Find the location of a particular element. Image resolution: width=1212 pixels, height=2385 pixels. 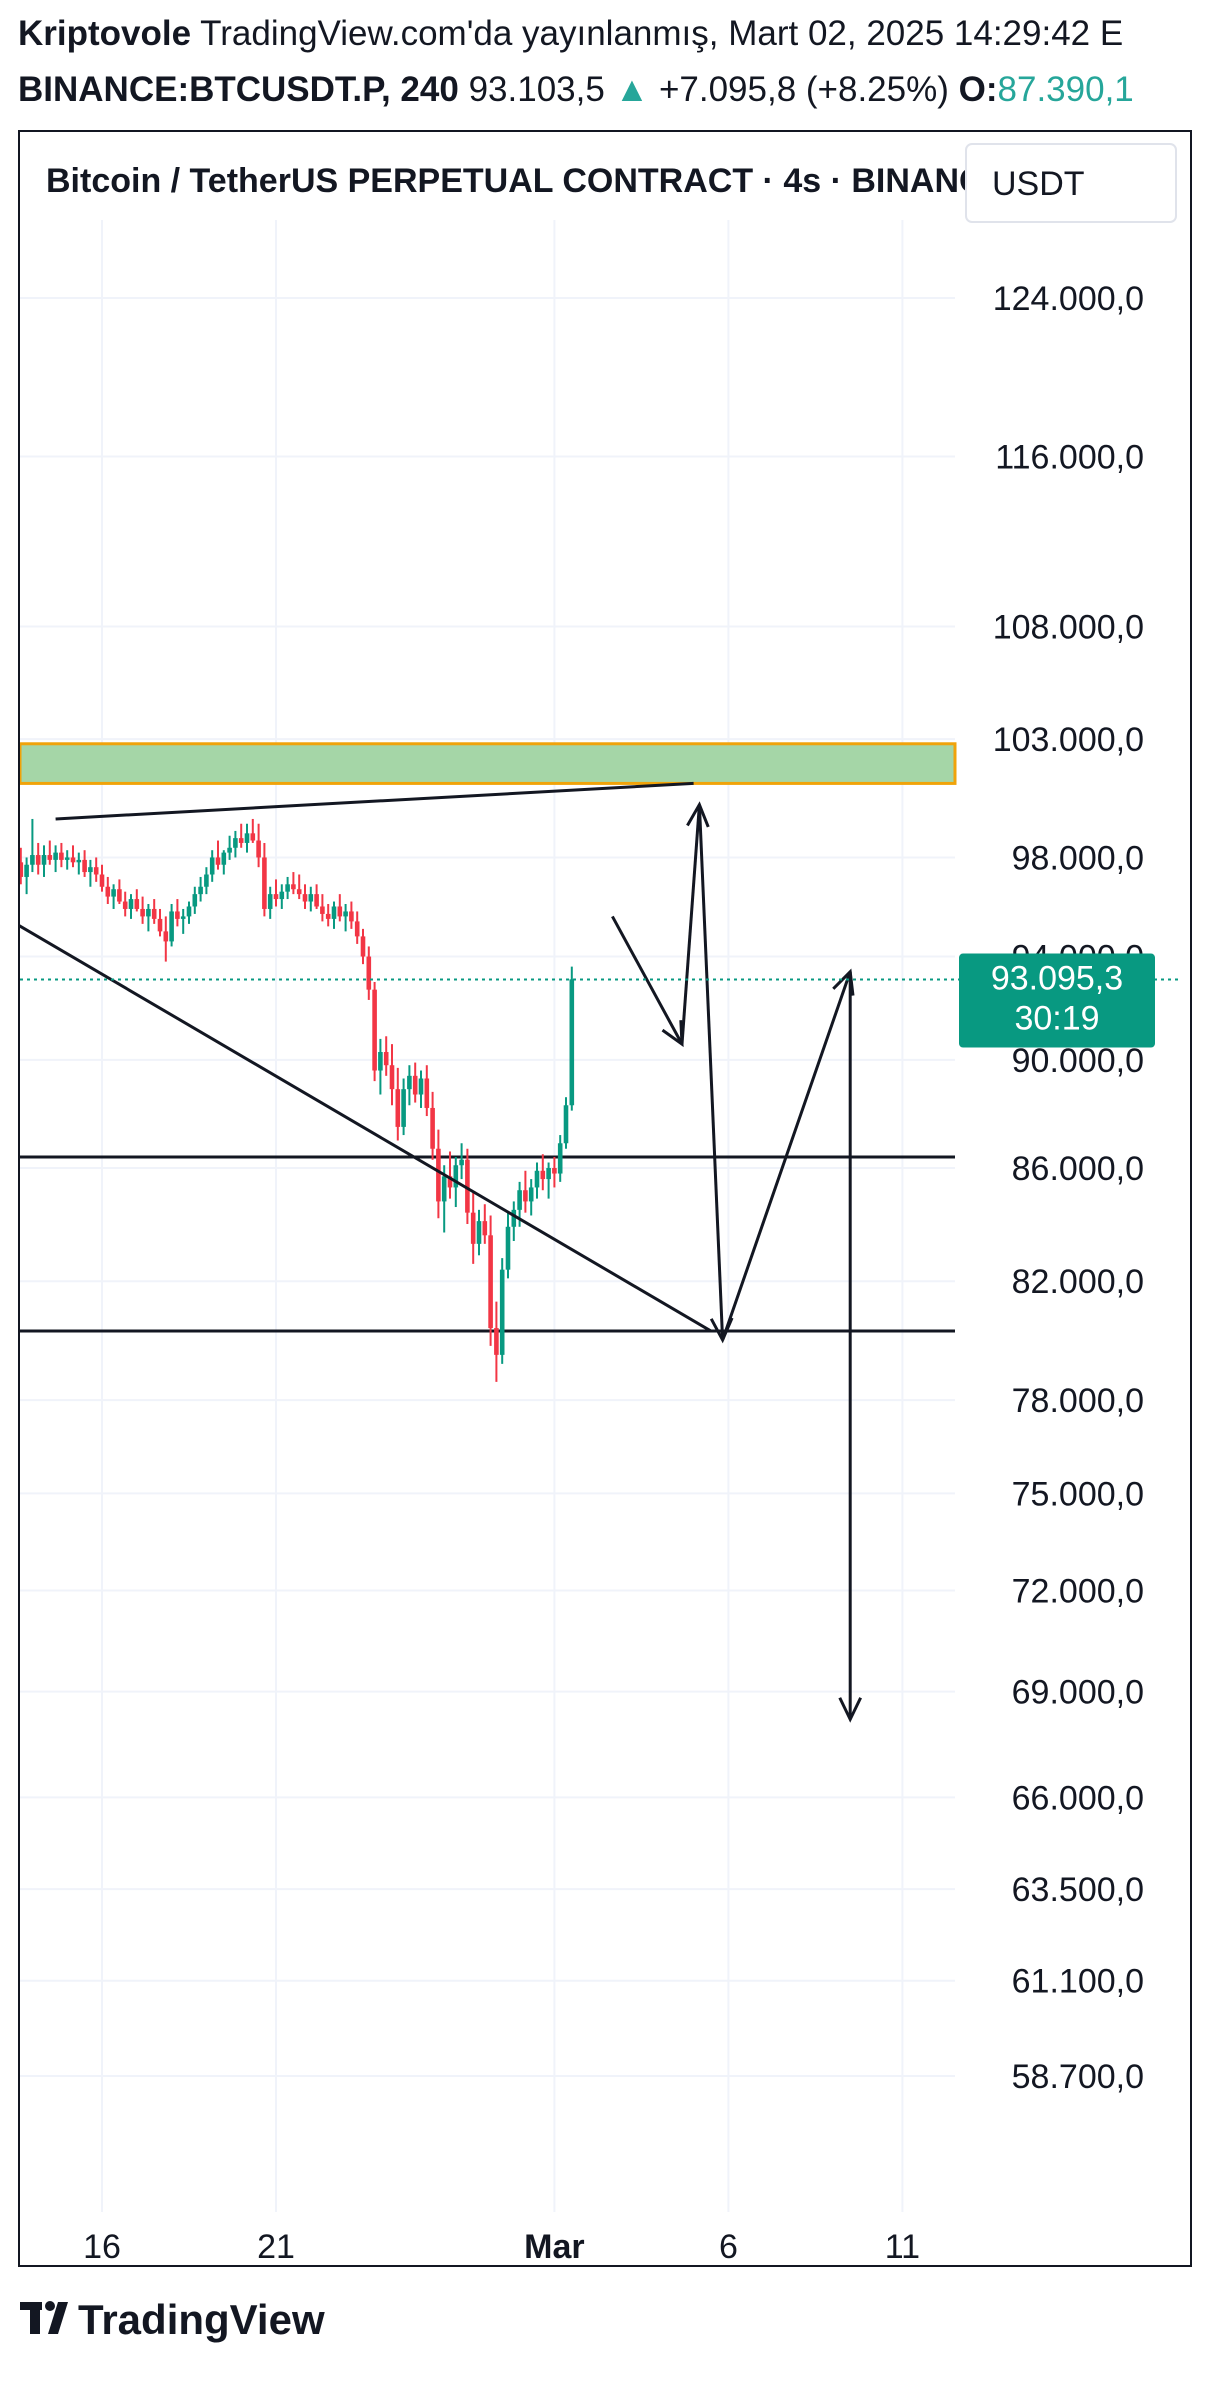

currency-button-box is located at coordinates (1071, 183).